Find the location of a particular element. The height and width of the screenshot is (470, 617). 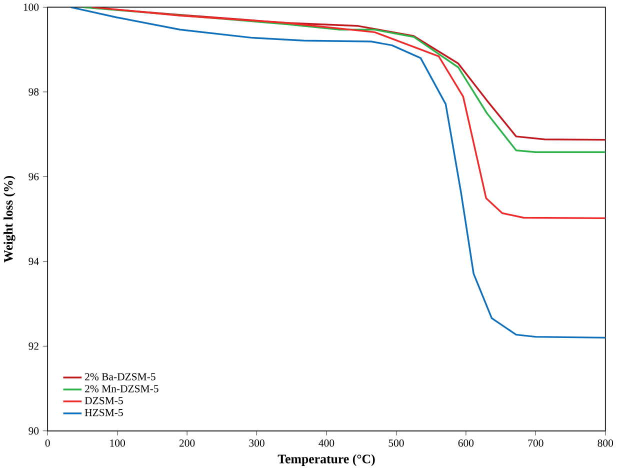

legend-label: DZSM-5 is located at coordinates (103, 400).